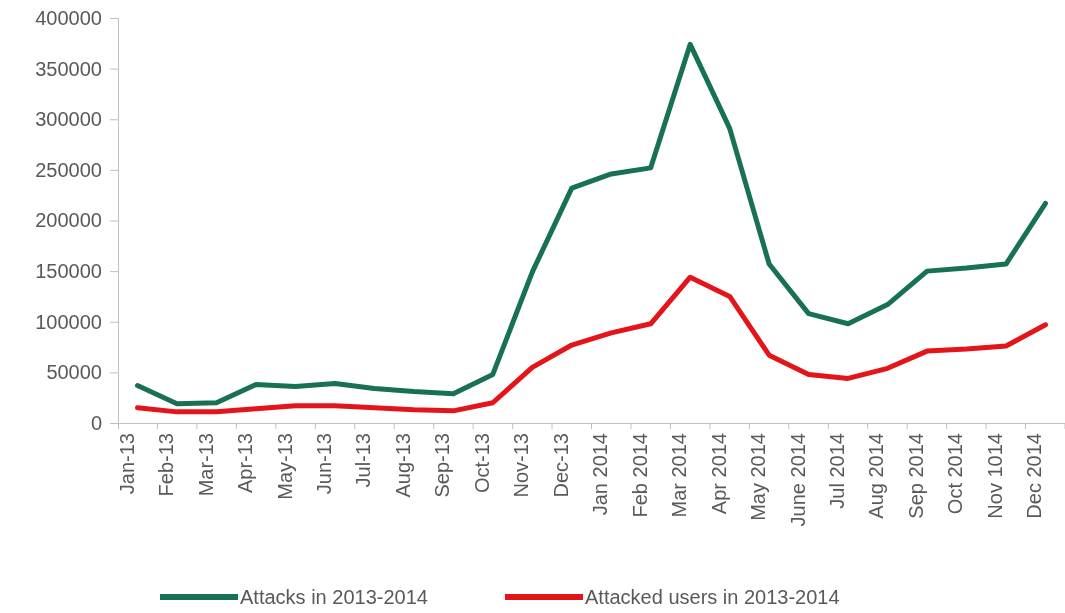  I want to click on x-tick-label: Feb-13, so click(166, 465).